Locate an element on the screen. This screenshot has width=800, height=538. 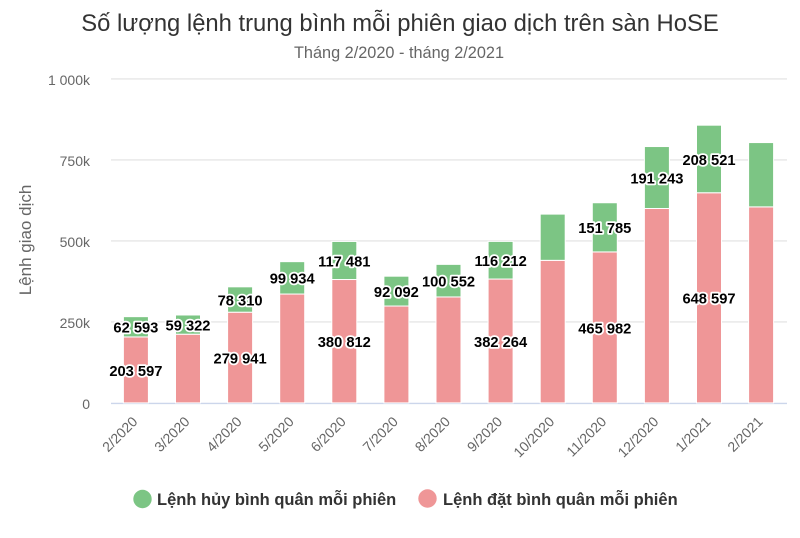
svg-text: 99 934 is located at coordinates (293, 280).